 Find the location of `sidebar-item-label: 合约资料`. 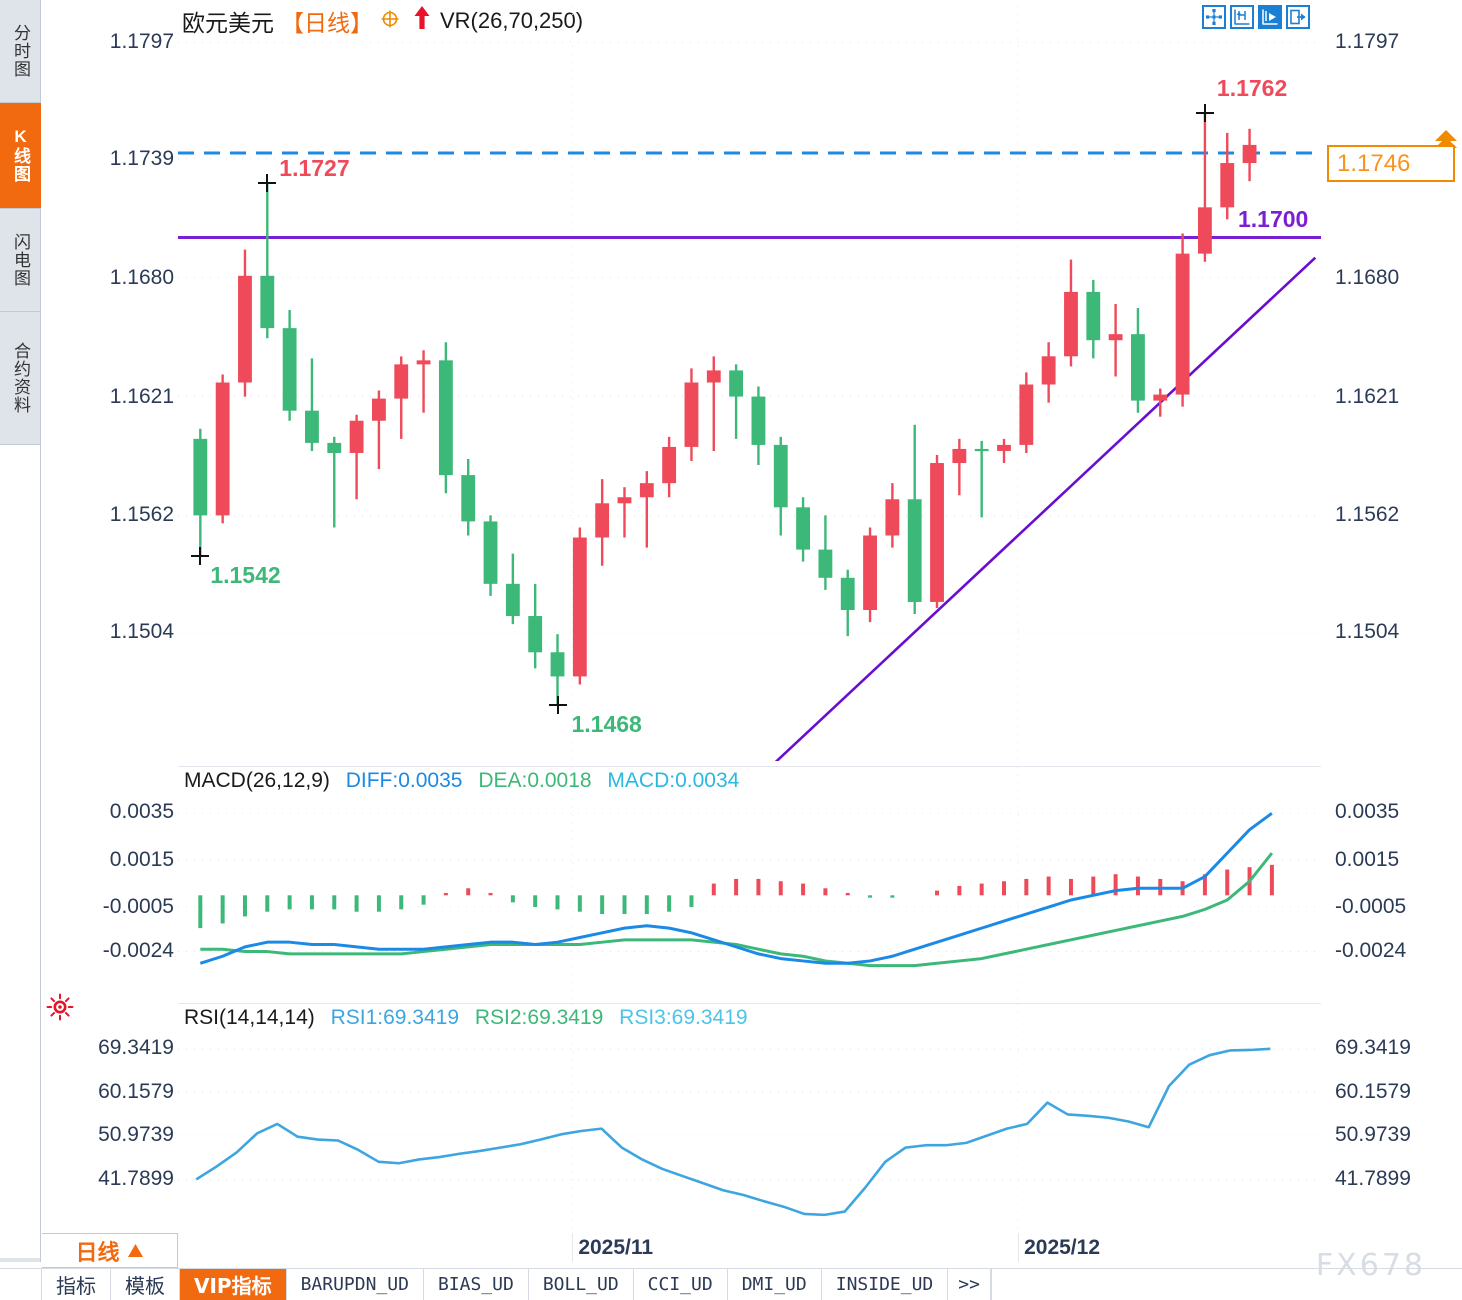

sidebar-item-label: 合约资料 is located at coordinates (20, 377).